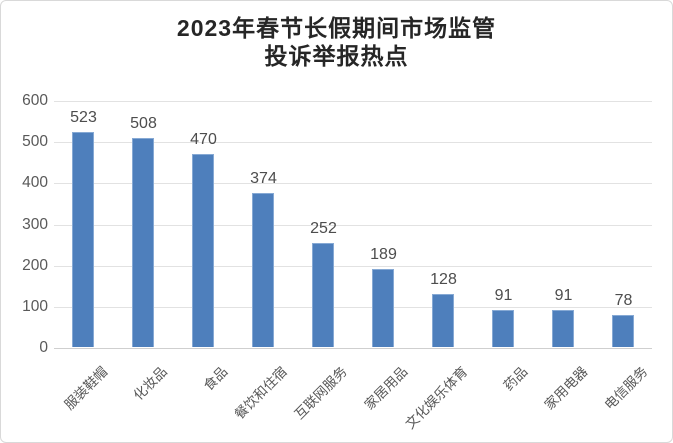  What do you see at coordinates (336, 42) in the screenshot?
I see `chart-title: 2023年春节长假期间市场监管 投诉举报热点` at bounding box center [336, 42].